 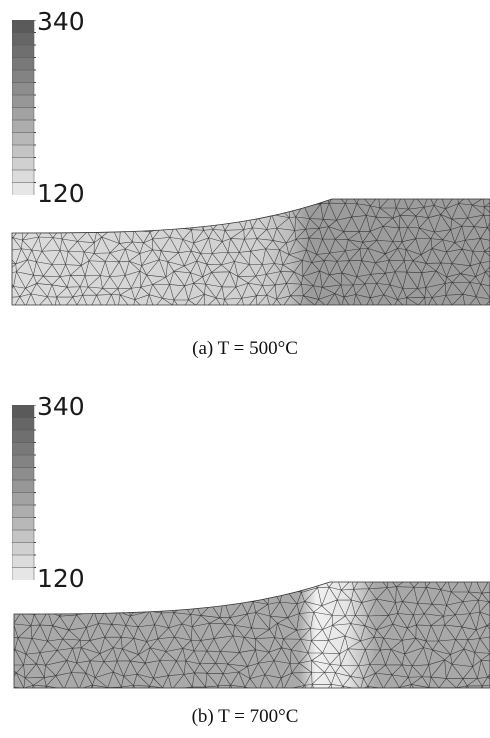 I want to click on legend-max-label-b: 340, so click(x=61, y=406).